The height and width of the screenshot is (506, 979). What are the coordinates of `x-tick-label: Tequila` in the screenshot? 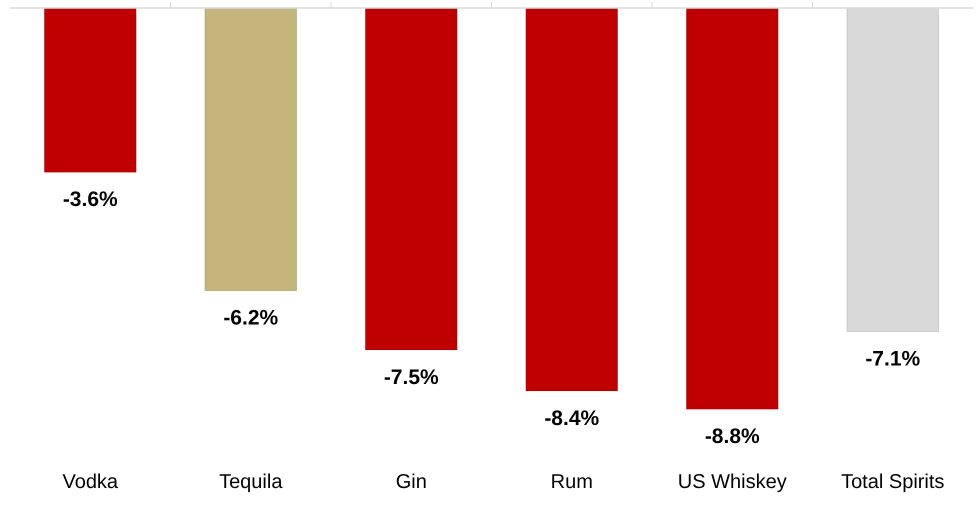 It's located at (251, 482).